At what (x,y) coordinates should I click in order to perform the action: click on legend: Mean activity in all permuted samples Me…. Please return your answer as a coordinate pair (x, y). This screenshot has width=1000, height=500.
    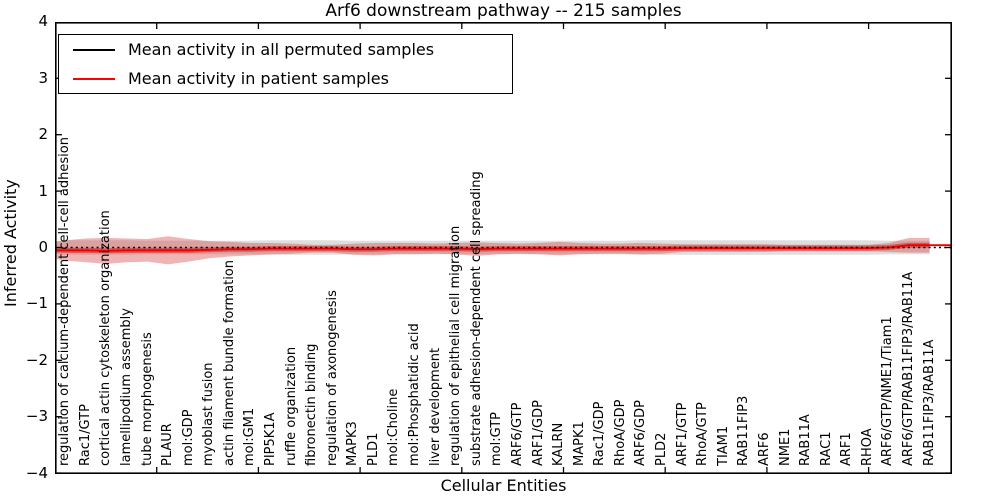
    Looking at the image, I should click on (285, 64).